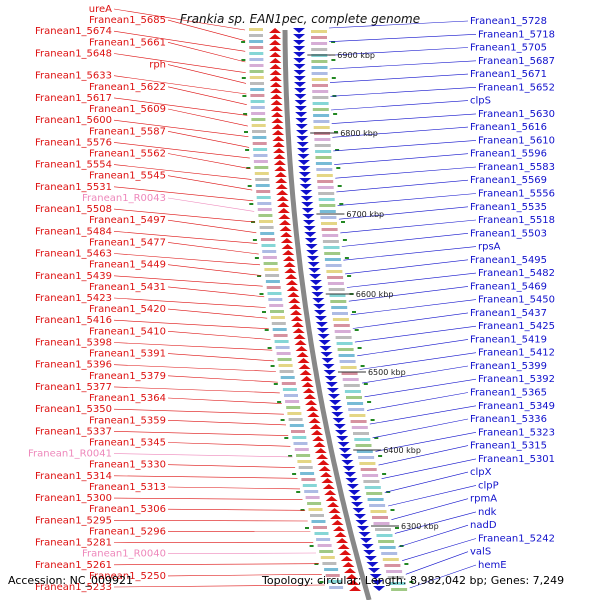 Image resolution: width=600 pixels, height=600 pixels. What do you see at coordinates (387, 372) in the screenshot?
I see `scale-tick-label: 6500 kbp` at bounding box center [387, 372].